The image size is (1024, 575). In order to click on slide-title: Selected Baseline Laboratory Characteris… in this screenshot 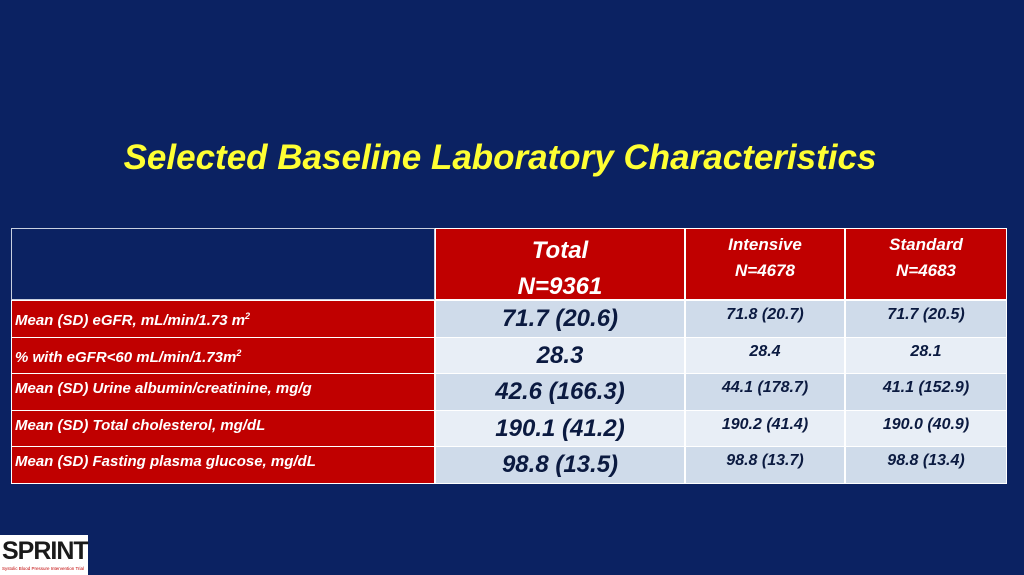, I will do `click(500, 157)`.